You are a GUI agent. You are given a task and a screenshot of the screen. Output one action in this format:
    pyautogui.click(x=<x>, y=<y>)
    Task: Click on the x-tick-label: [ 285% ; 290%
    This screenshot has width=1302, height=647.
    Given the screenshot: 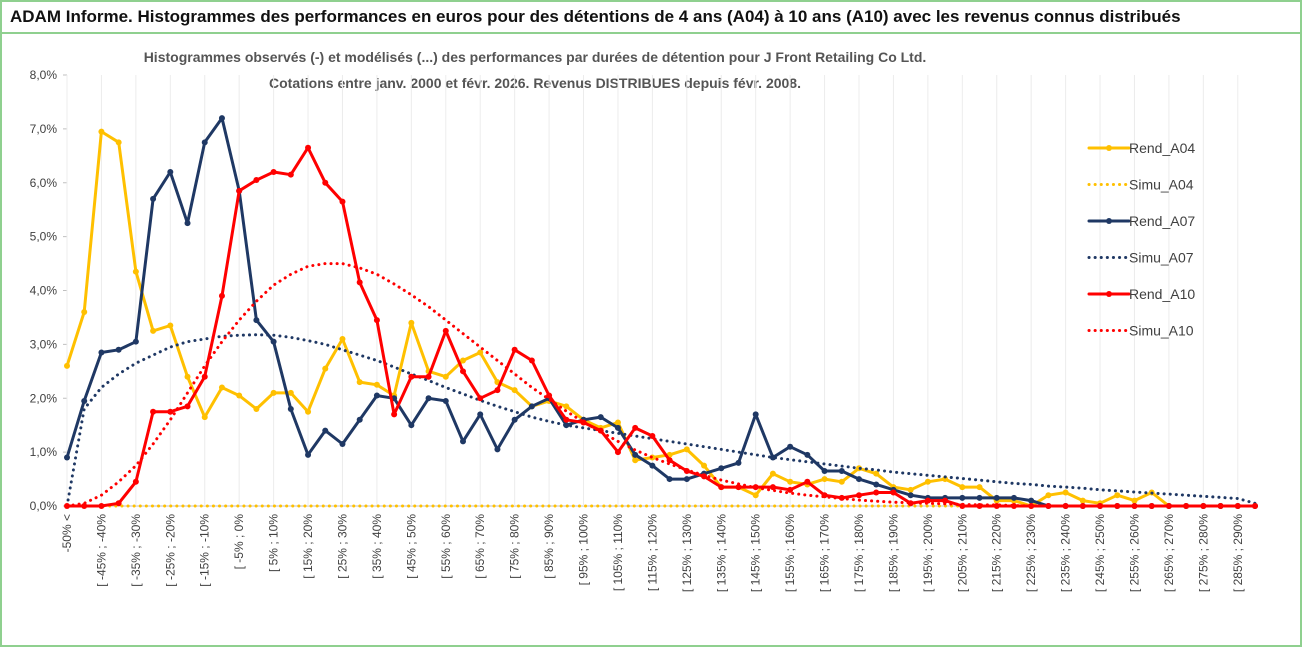 What is the action you would take?
    pyautogui.click(x=1238, y=553)
    